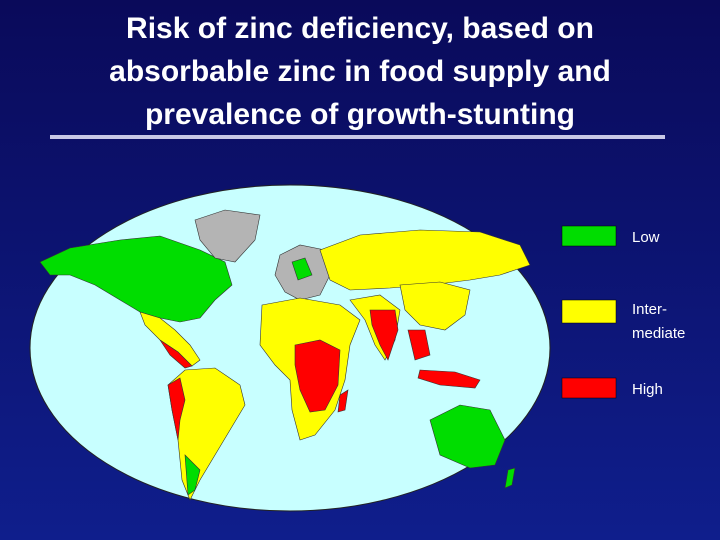 This screenshot has height=540, width=720. I want to click on legend-label: High, so click(647, 389).